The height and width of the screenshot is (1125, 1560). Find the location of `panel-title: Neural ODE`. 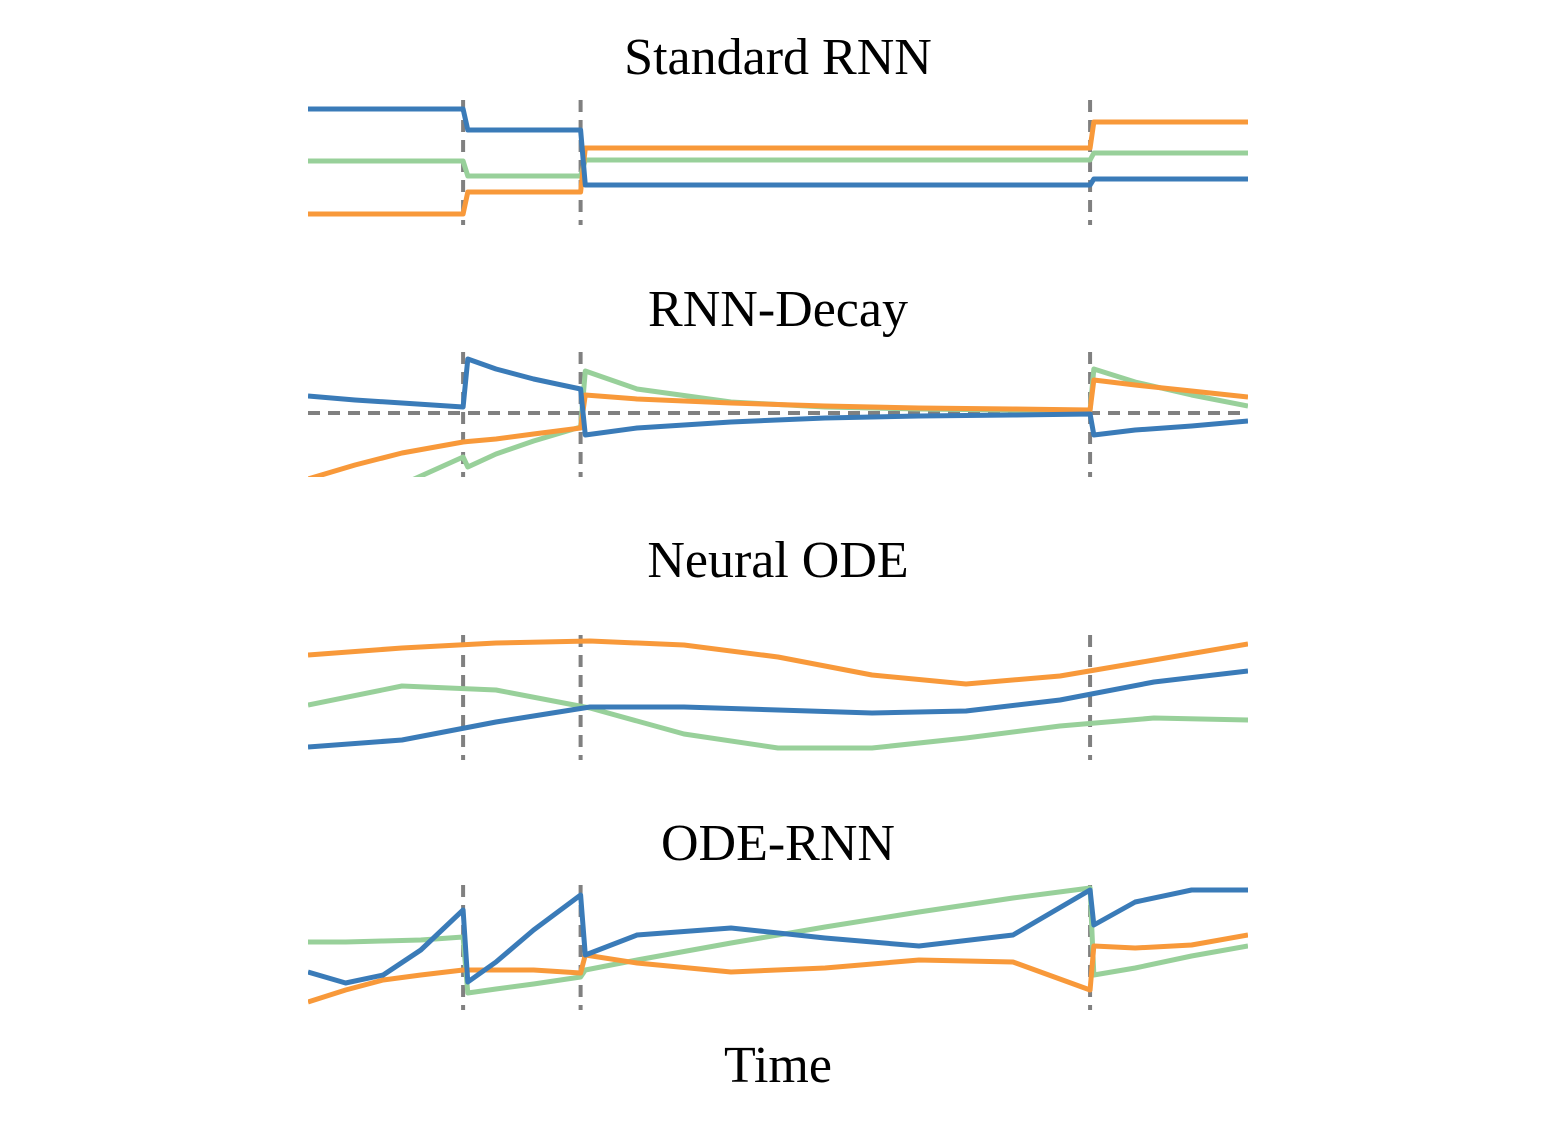

panel-title: Neural ODE is located at coordinates (777, 560).